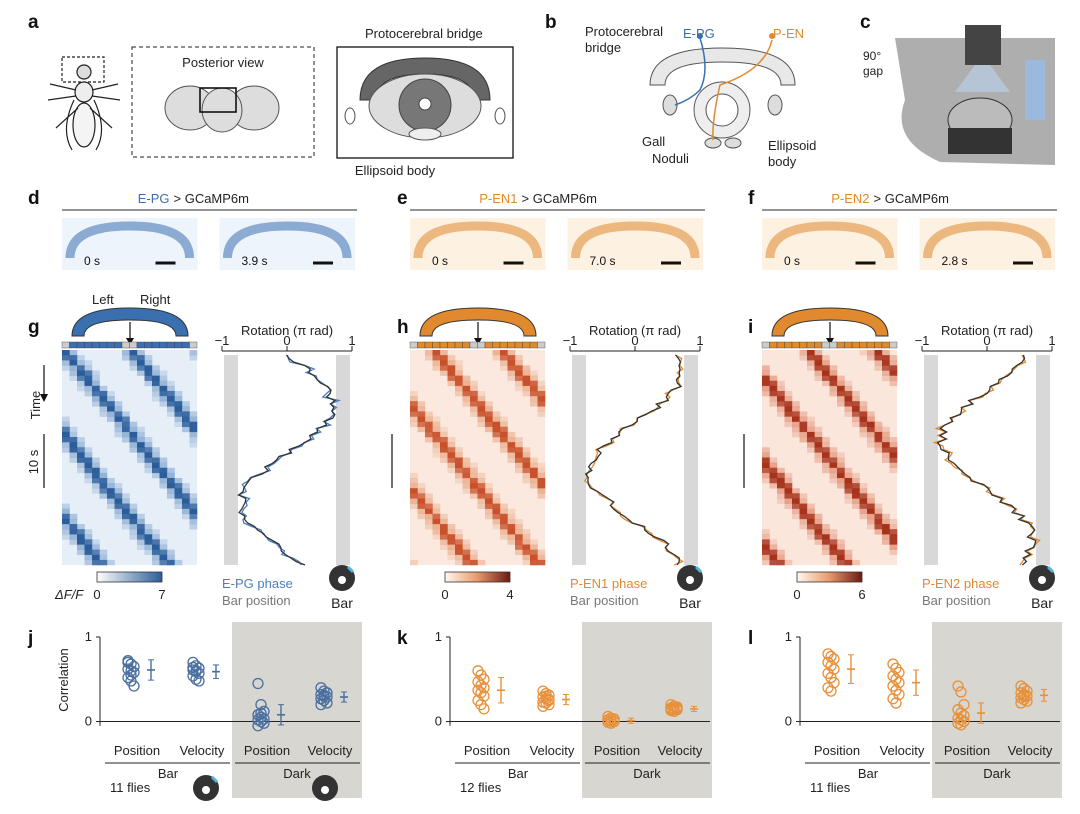 The image size is (1080, 814). I want to click on group-label-dark: Dark, so click(297, 773).